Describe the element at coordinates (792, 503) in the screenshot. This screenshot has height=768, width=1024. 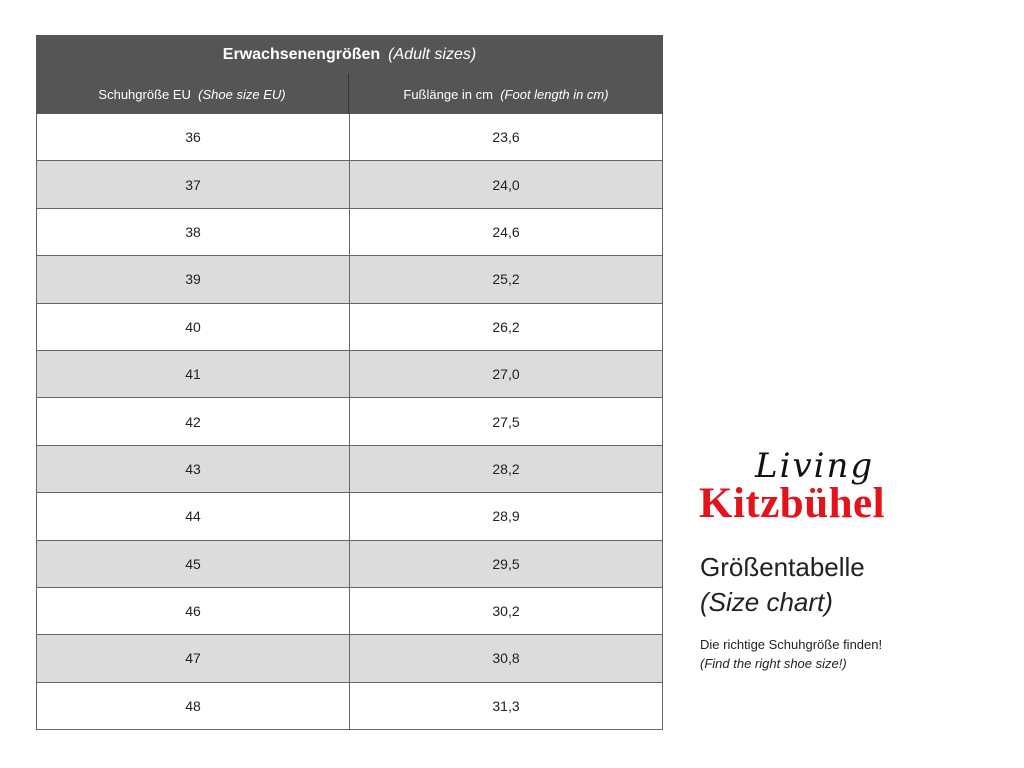
I see `logo-kitzbuehel: Kitzbühel` at that location.